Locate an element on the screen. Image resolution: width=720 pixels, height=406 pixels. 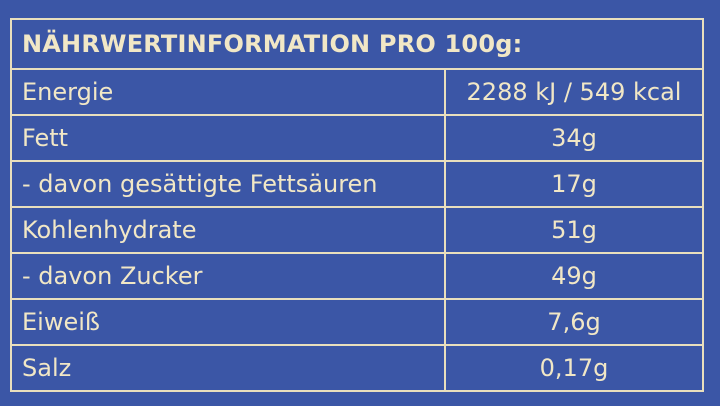
nutrient-name: Kohlenhydrate is located at coordinates (228, 230).